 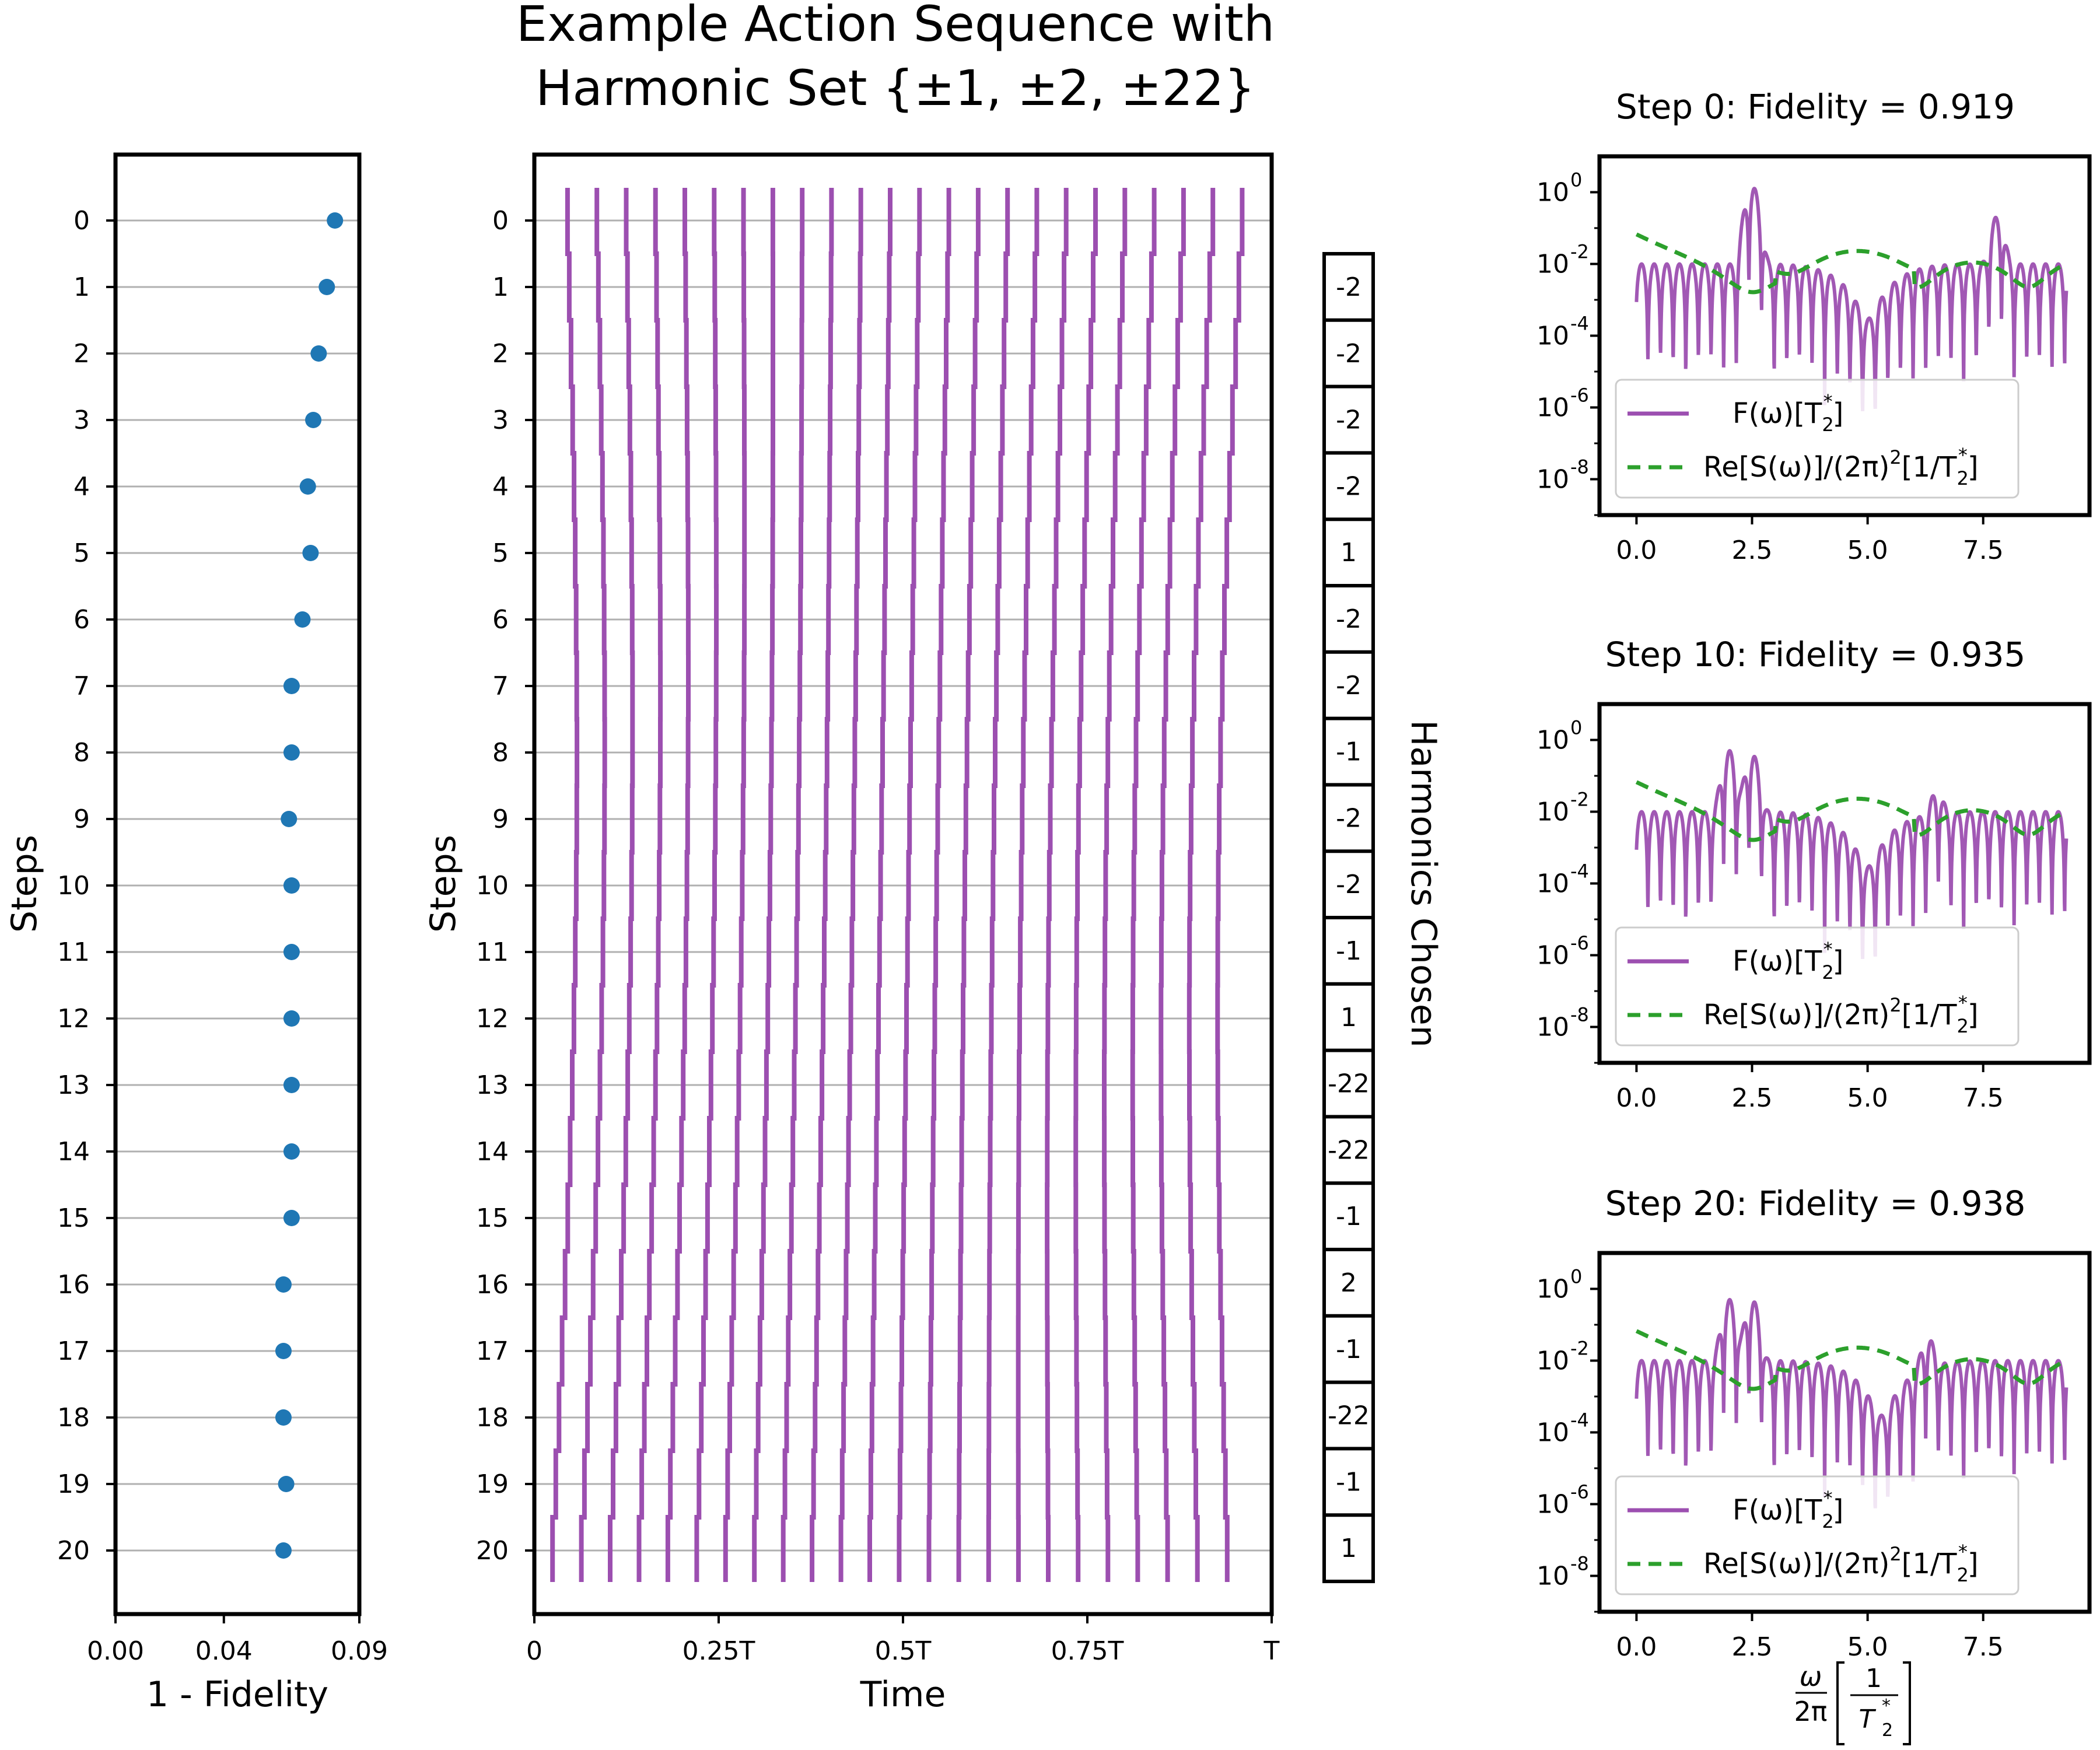 I want to click on pulse-xlabel: Time, so click(x=903, y=1694).